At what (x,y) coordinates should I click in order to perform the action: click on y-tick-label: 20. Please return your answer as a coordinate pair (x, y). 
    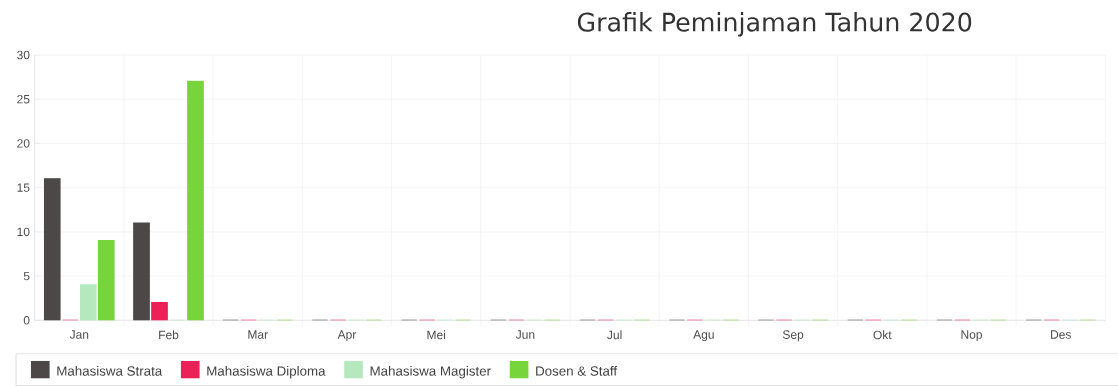
    Looking at the image, I should click on (23, 143).